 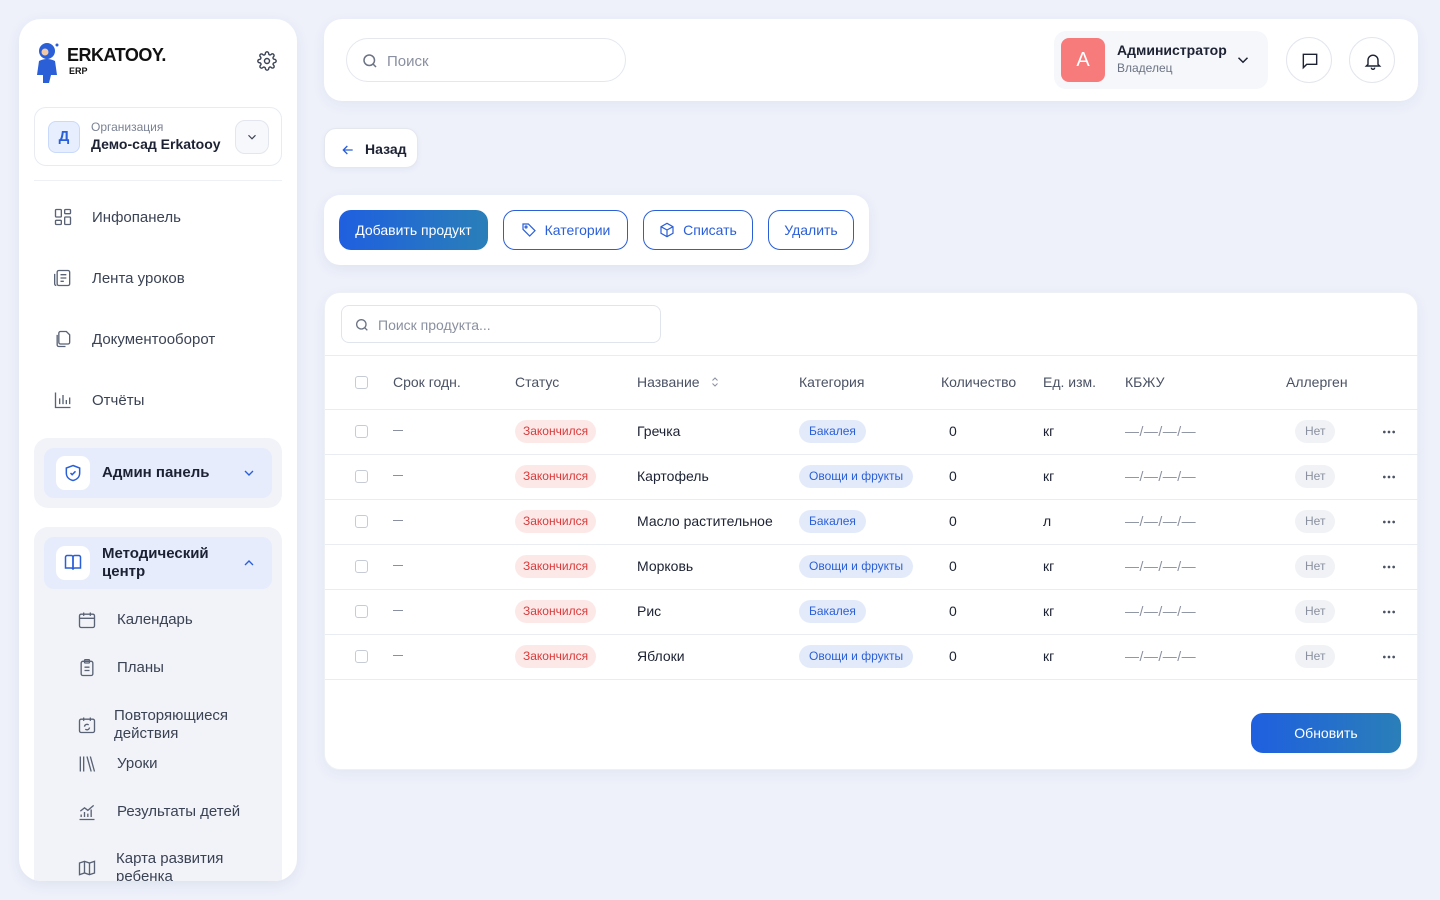 I want to click on categories-button: Категории, so click(x=565, y=230).